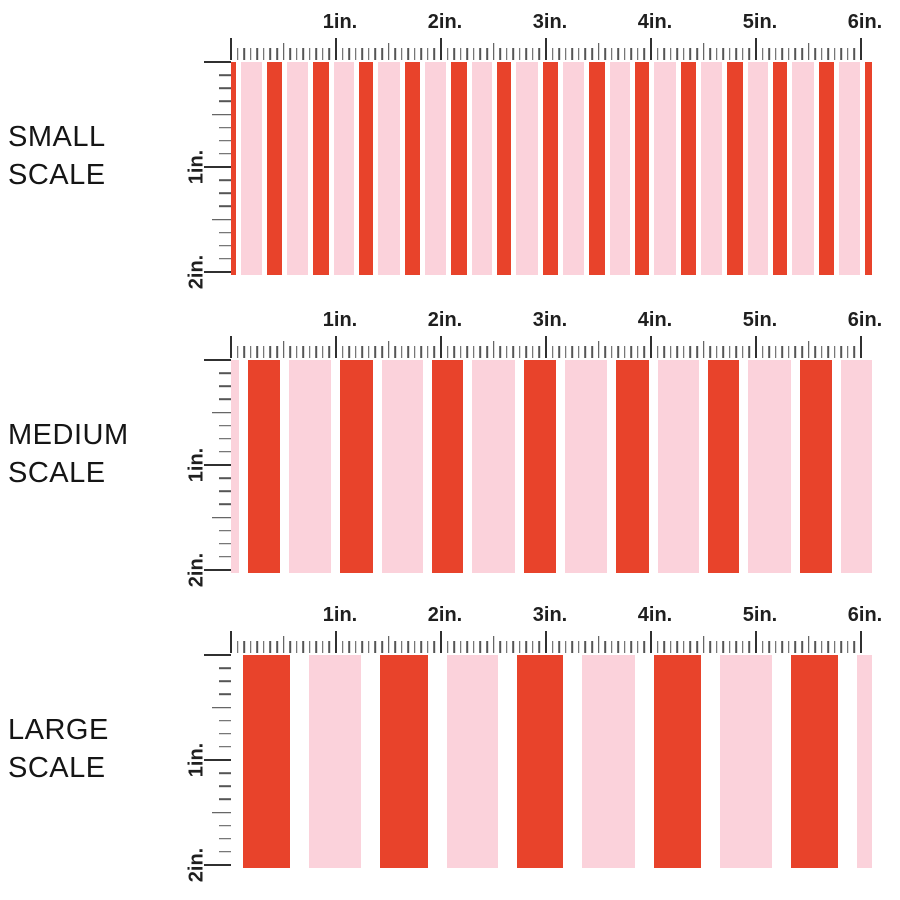 Image resolution: width=900 pixels, height=900 pixels. Describe the element at coordinates (340, 615) in the screenshot. I see `top-ruler-inch-label: 1in.` at that location.